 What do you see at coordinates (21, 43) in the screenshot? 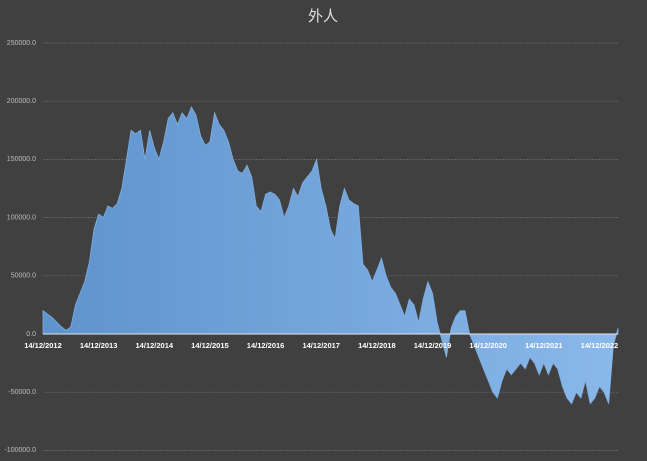
I see `y-tick-label: 250000.0` at bounding box center [21, 43].